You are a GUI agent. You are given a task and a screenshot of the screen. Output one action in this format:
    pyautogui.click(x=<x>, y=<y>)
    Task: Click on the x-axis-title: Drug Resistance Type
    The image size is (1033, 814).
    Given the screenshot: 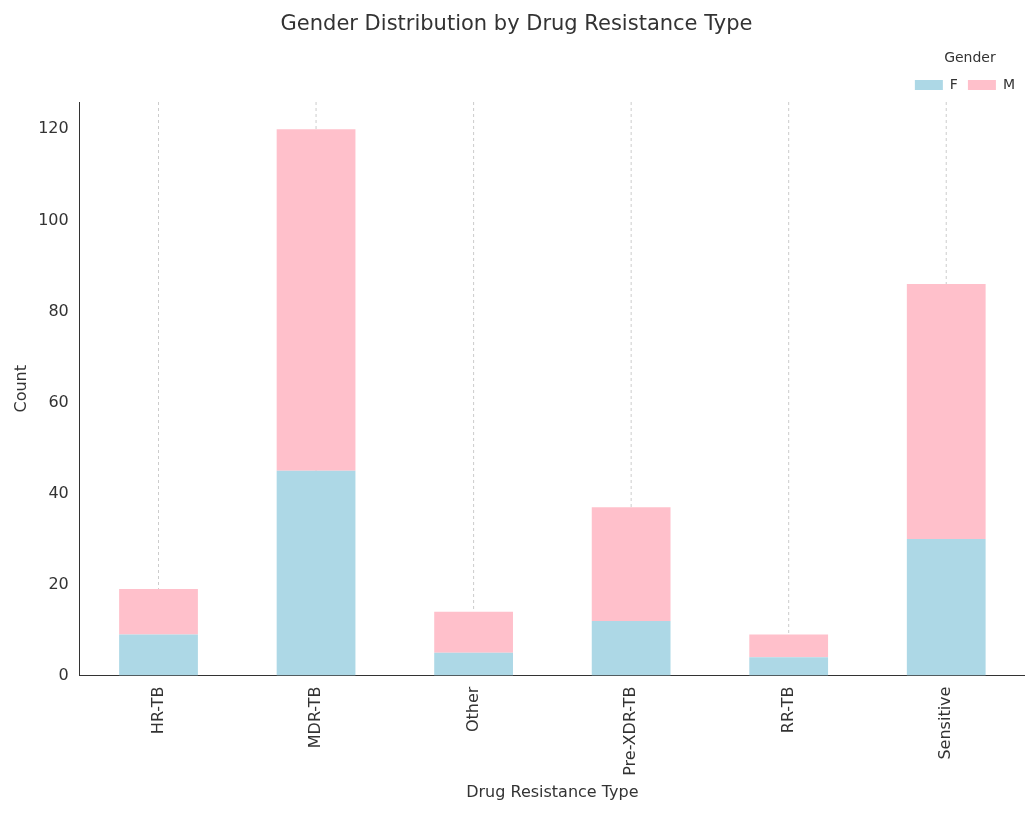 What is the action you would take?
    pyautogui.click(x=552, y=791)
    